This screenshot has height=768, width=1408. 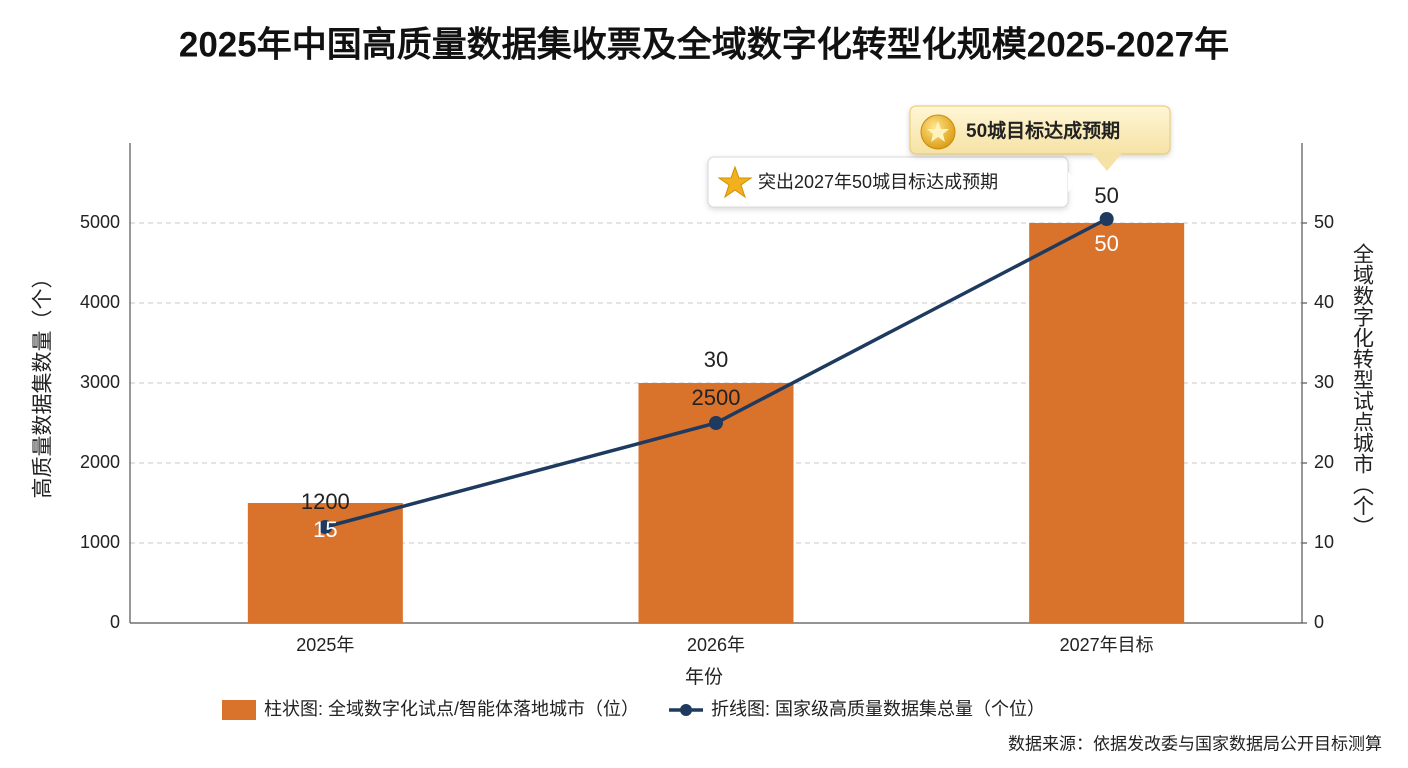 I want to click on annotation: 50, so click(x=1106, y=195).